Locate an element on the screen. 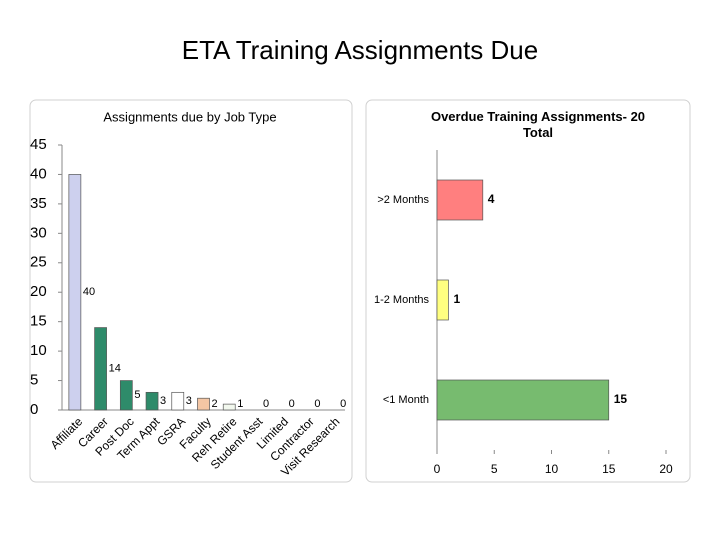 This screenshot has height=540, width=720. y-tick-label: 25 is located at coordinates (38, 262).